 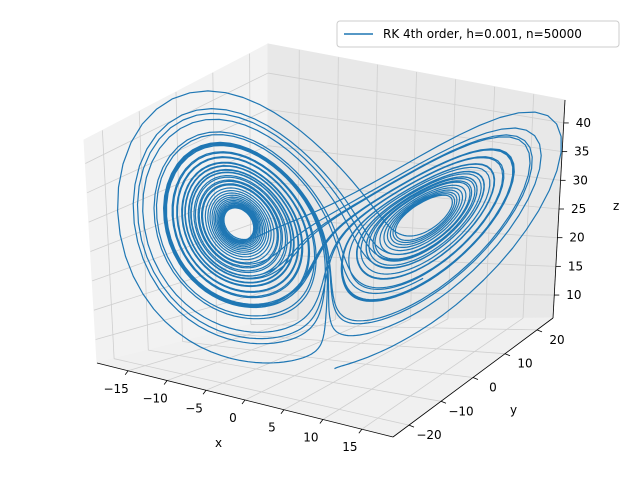 I want to click on y-tick-label: −20, so click(x=428, y=435).